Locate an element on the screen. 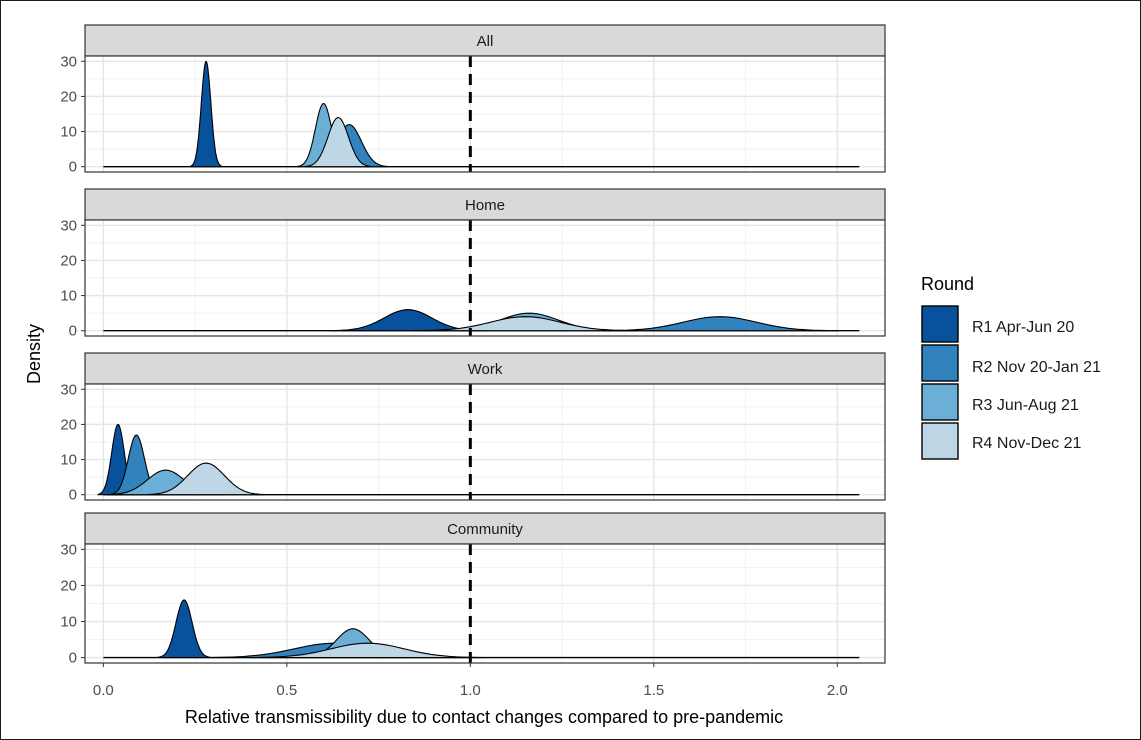  facet-work: Work 0 10 20 30 is located at coordinates (473, 428).